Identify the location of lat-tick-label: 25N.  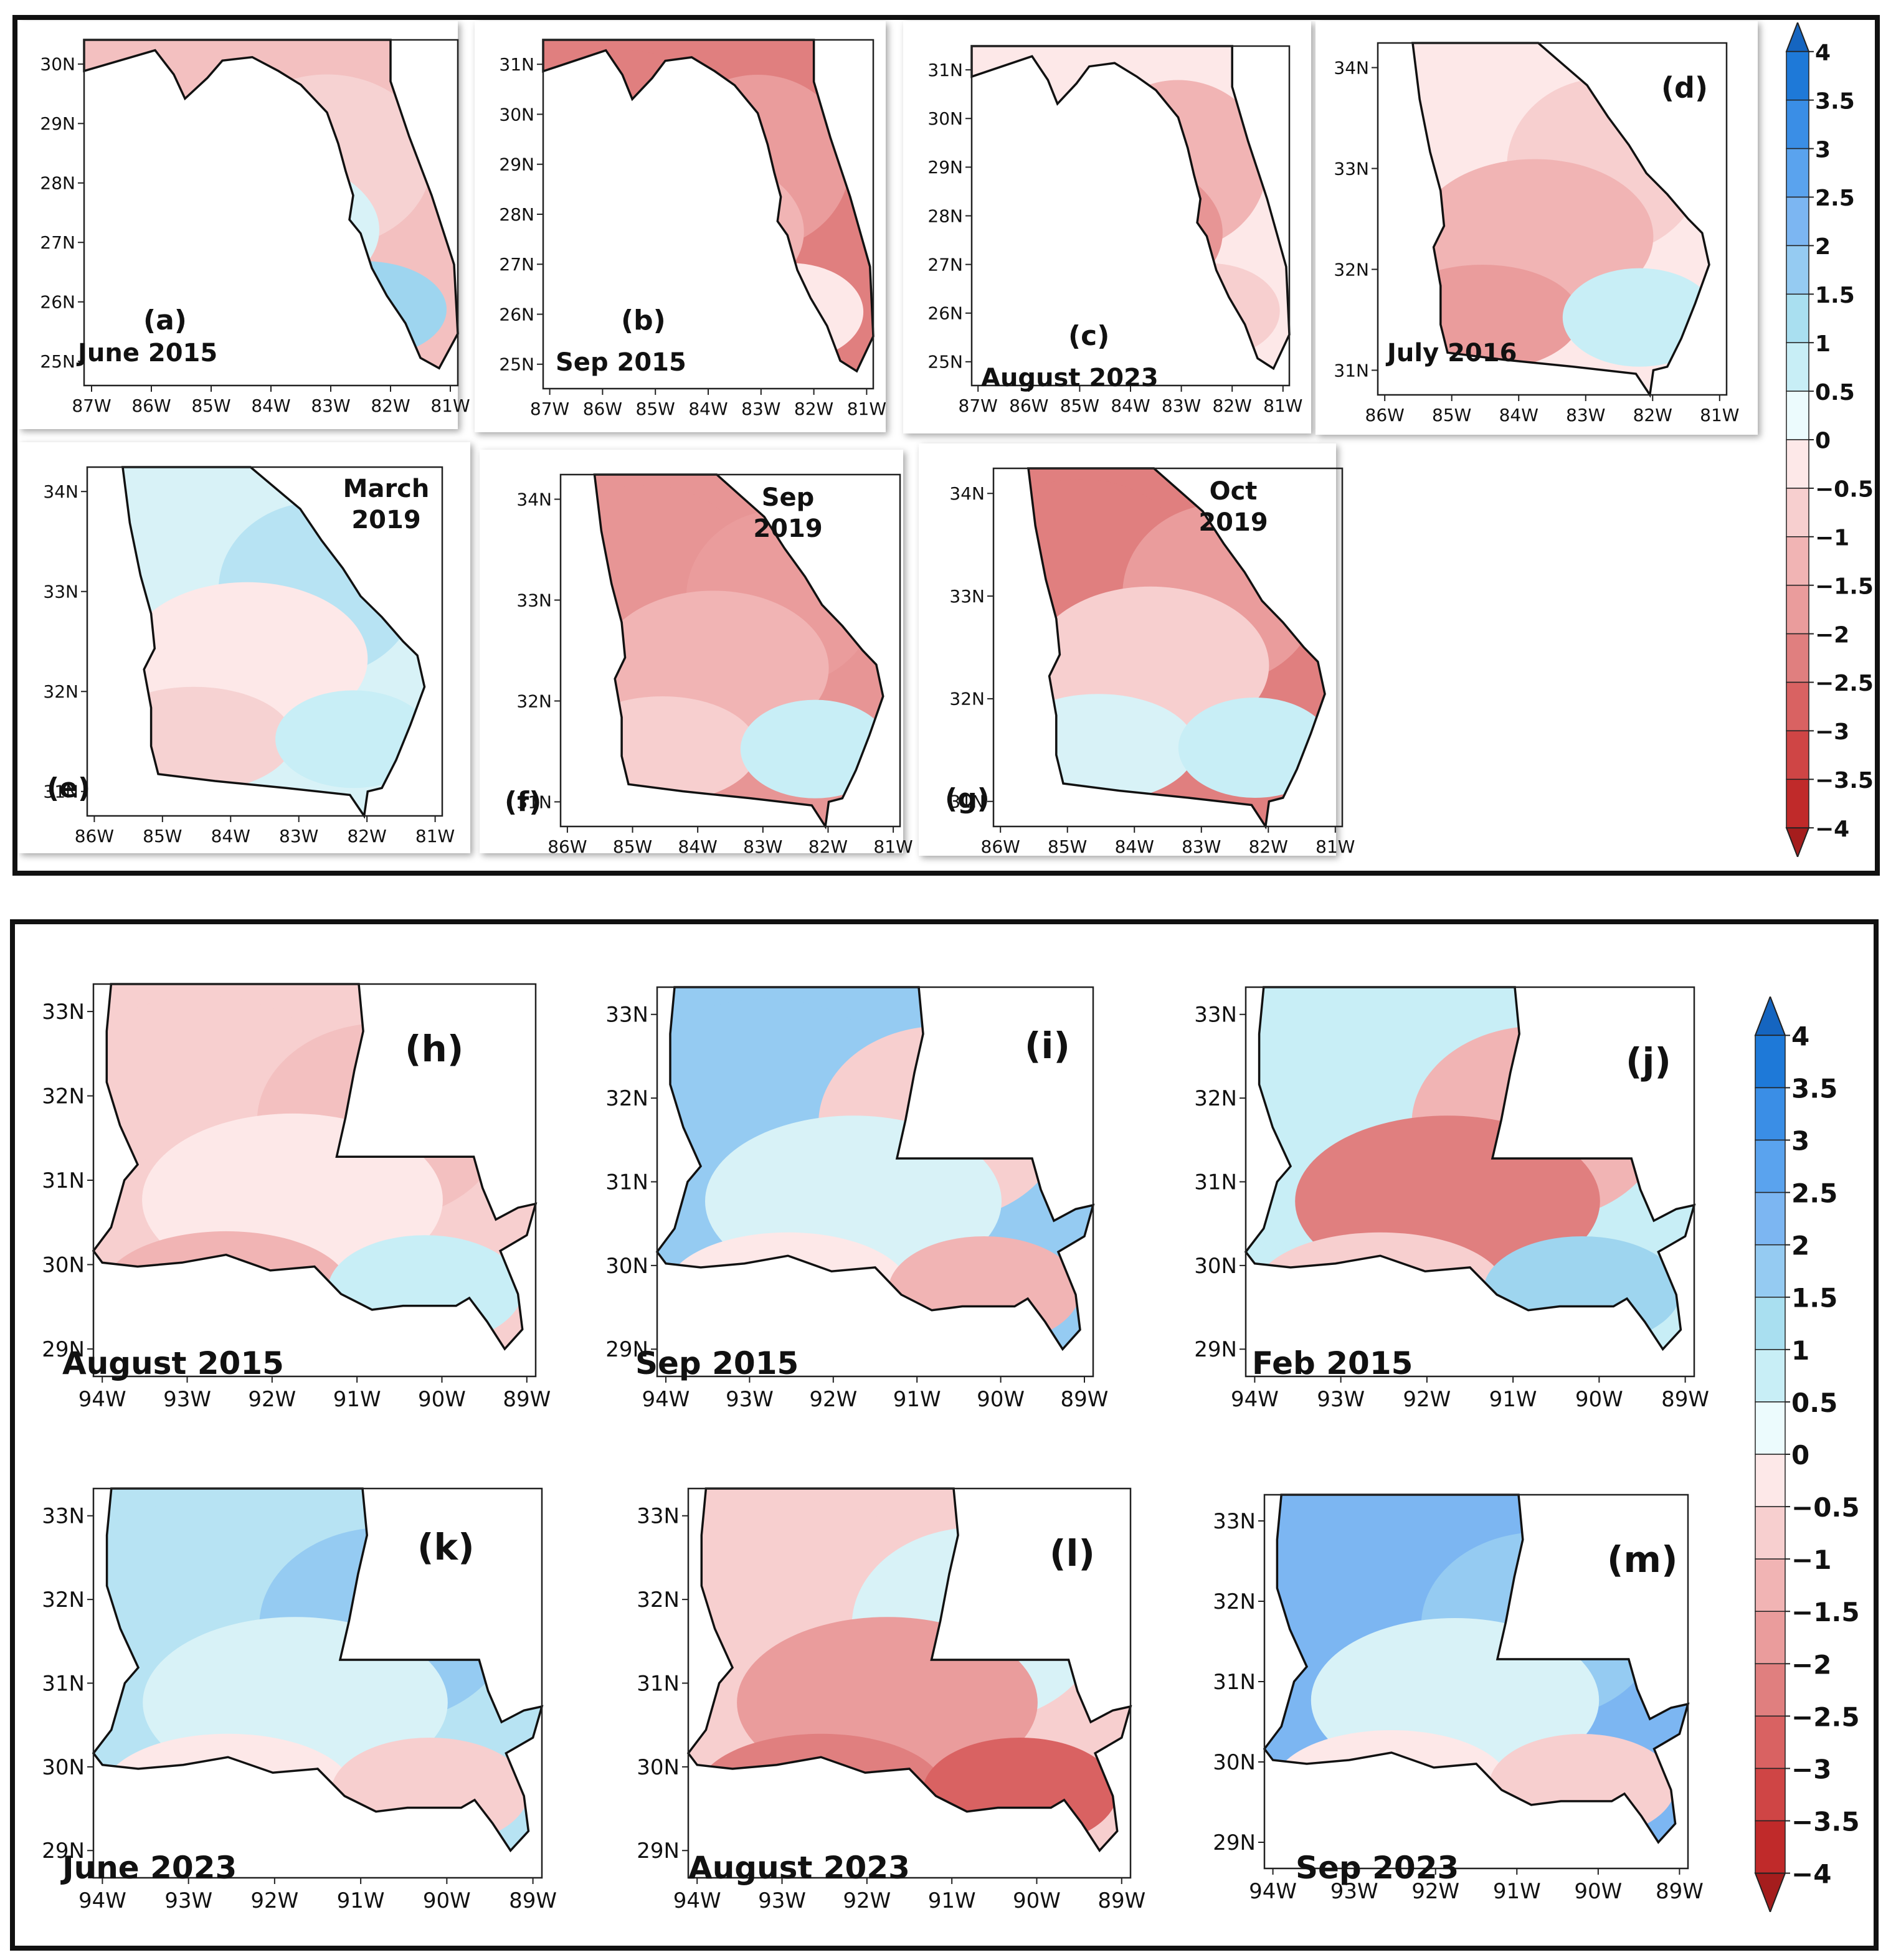
(945, 362).